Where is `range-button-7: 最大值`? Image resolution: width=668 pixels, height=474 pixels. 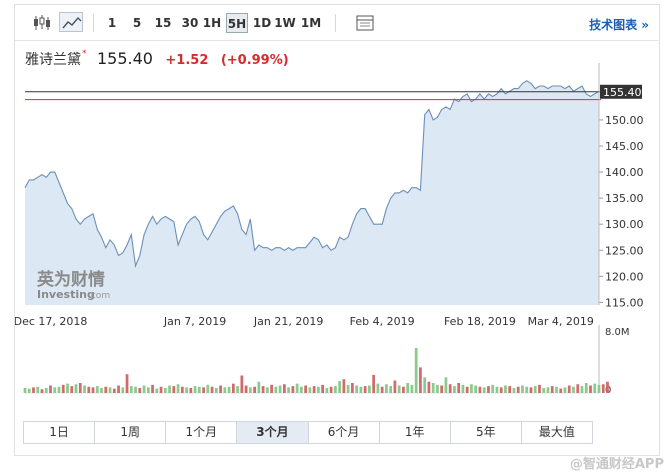
range-button-7: 最大值 is located at coordinates (556, 432).